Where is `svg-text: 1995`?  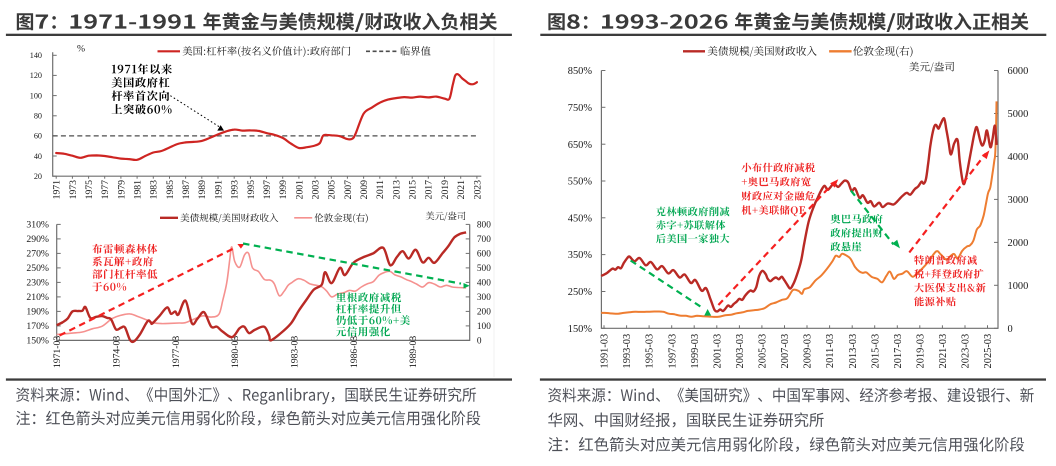
svg-text: 1995 is located at coordinates (251, 190).